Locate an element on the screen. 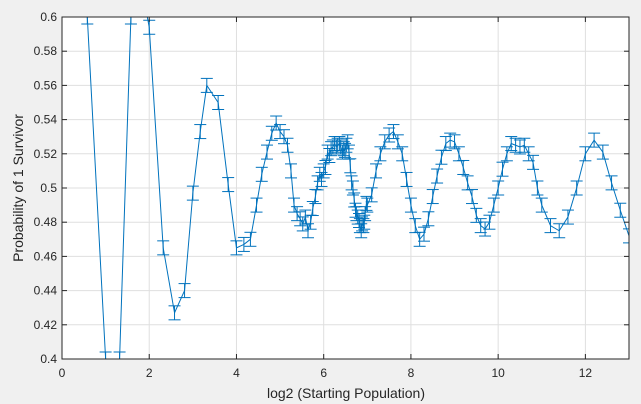 This screenshot has width=641, height=404. y-tick-label: 0.54 is located at coordinates (46, 120).